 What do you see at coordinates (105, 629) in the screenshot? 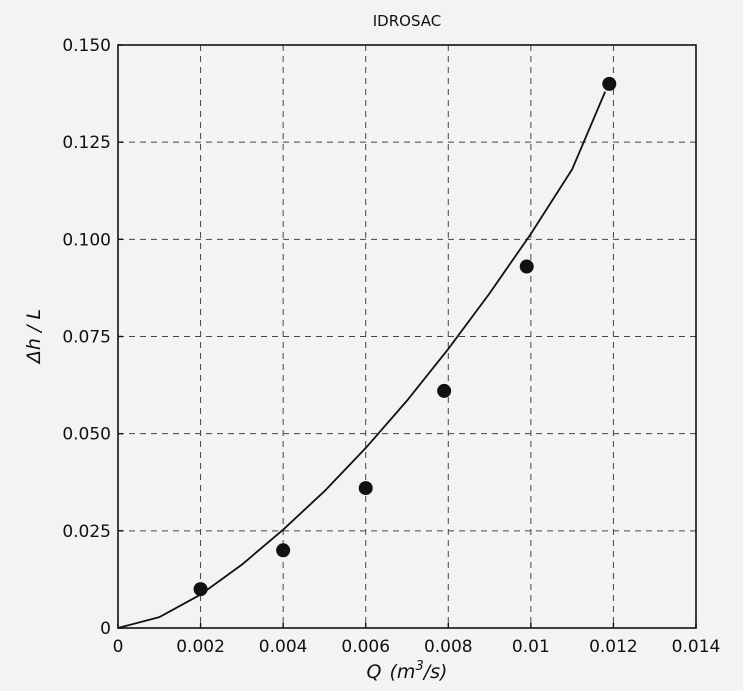
I see `y-tick-label: 0` at bounding box center [105, 629].